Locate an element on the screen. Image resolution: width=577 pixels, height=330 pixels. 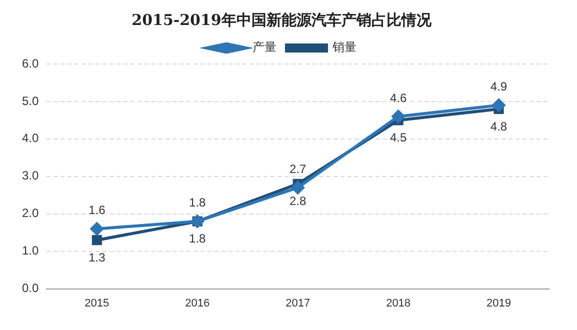
y-tick-label: 2.0 is located at coordinates (30, 213).